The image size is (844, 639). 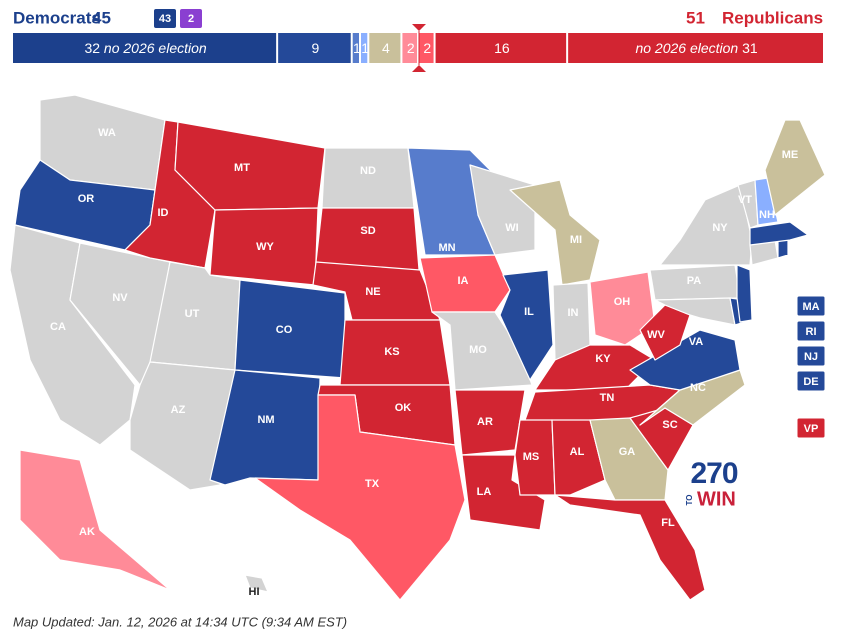 What do you see at coordinates (57, 17) in the screenshot?
I see `dem-label: Democrats` at bounding box center [57, 17].